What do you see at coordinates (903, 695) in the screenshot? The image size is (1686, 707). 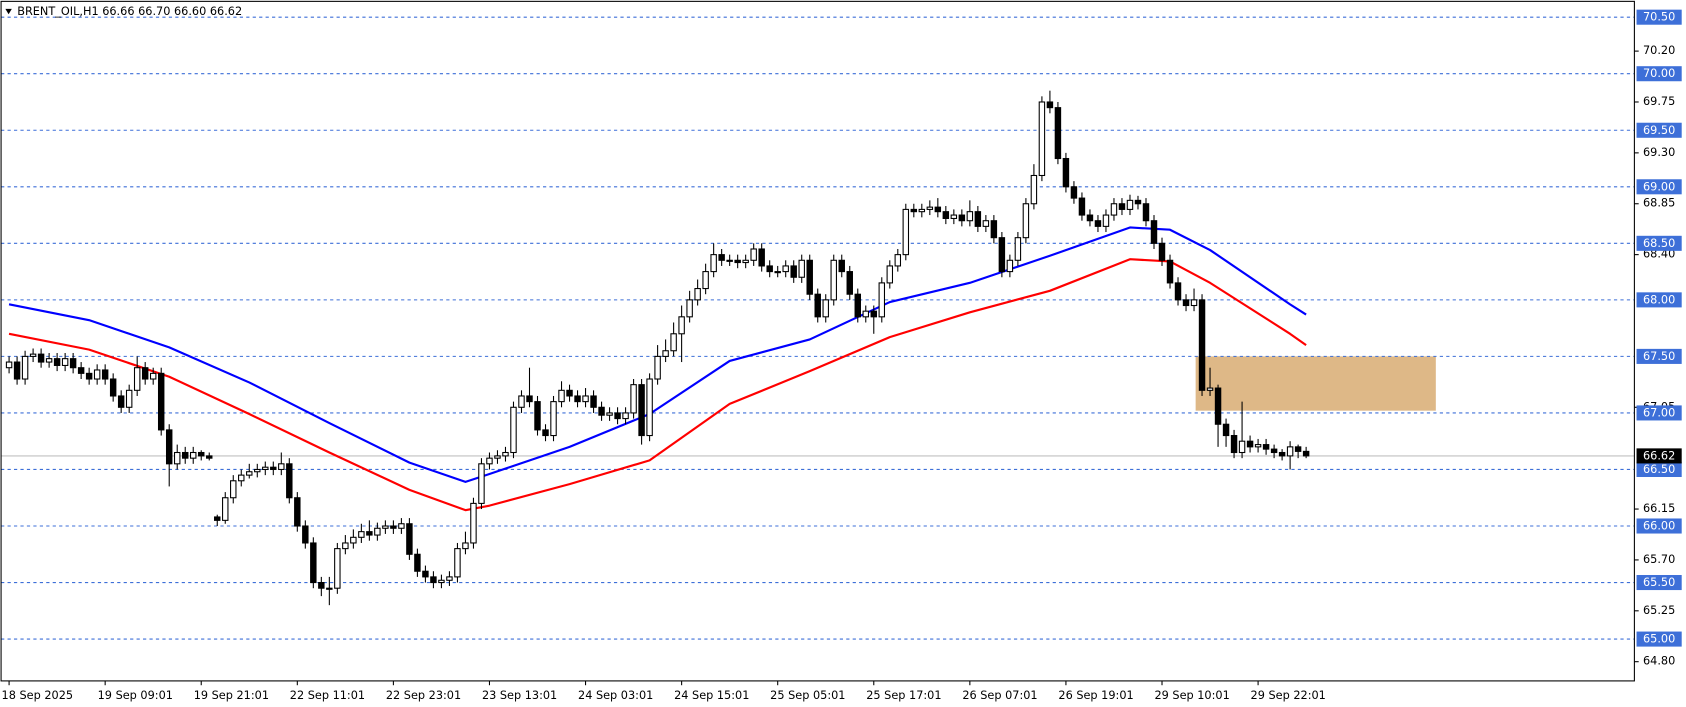 I see `x-tick-label: 25 Sep 17:01` at bounding box center [903, 695].